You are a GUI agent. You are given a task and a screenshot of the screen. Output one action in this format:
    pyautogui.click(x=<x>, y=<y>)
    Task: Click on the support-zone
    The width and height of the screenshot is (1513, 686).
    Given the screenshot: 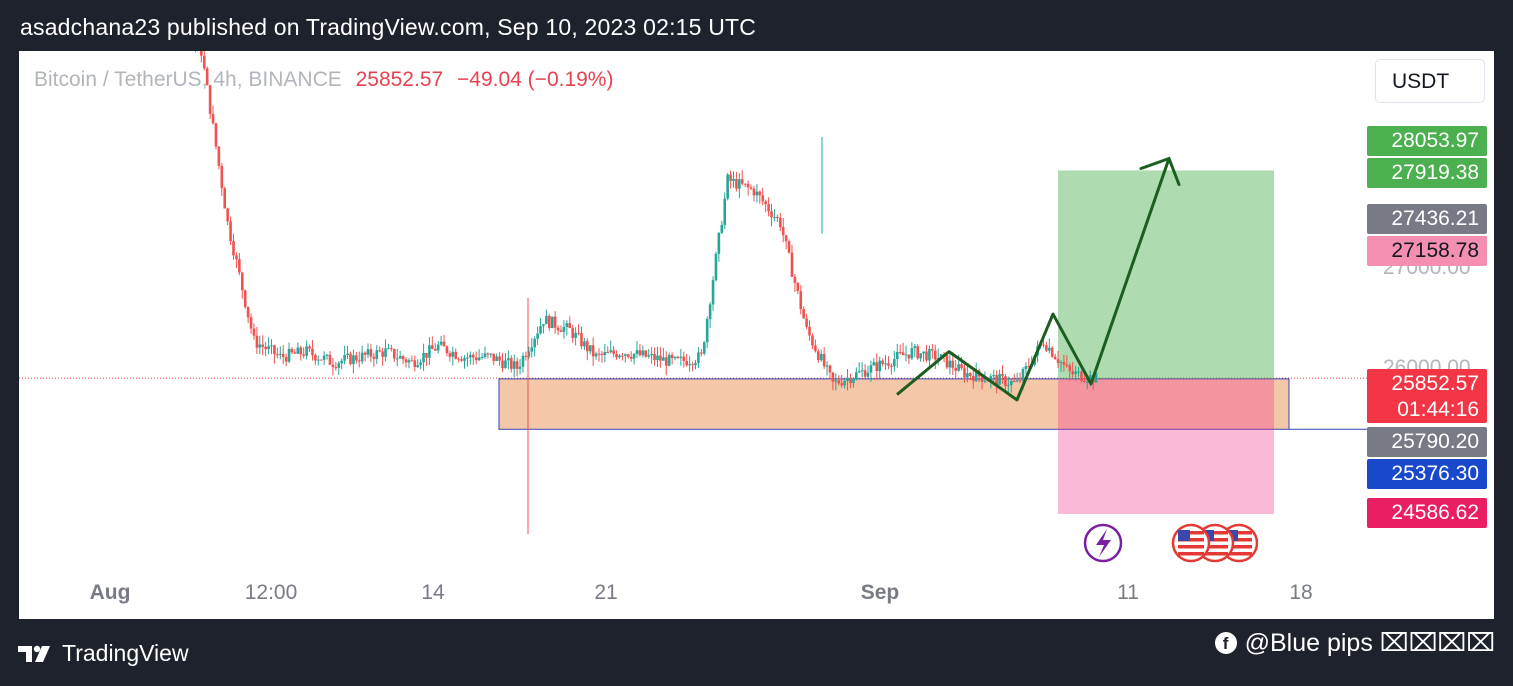 What is the action you would take?
    pyautogui.click(x=894, y=404)
    